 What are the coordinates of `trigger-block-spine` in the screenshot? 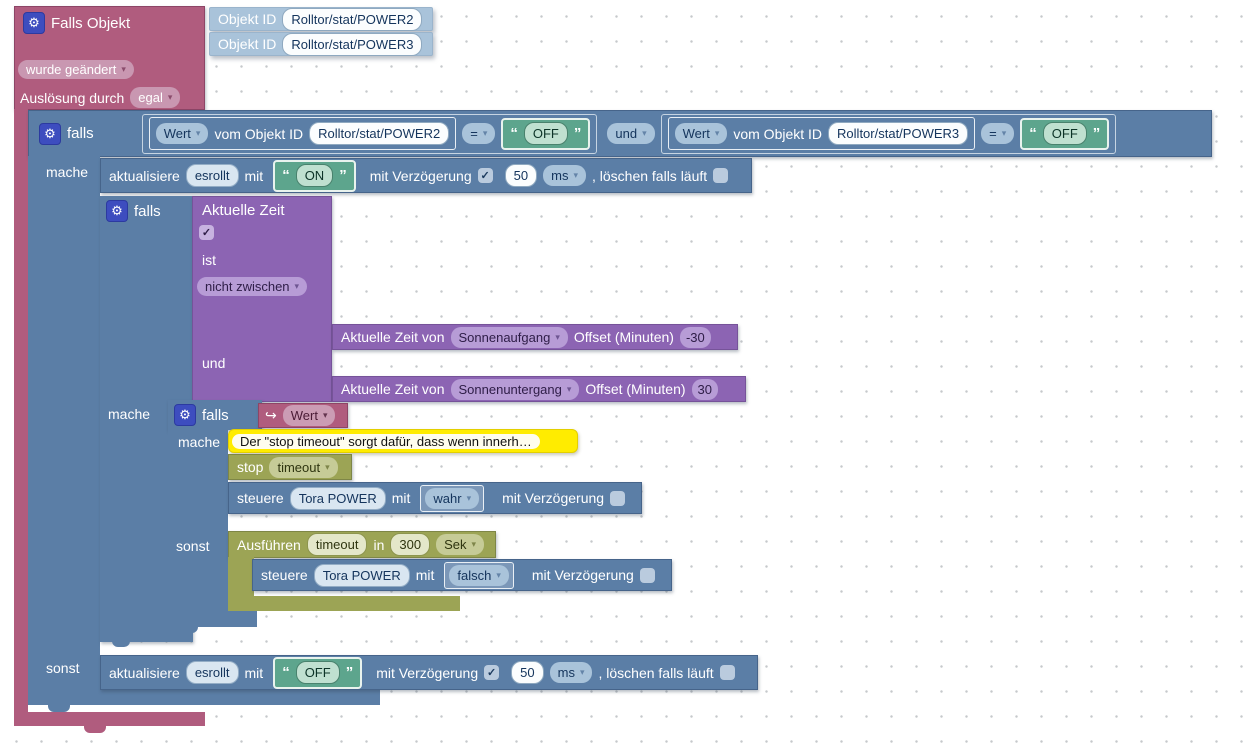 It's located at (21, 411).